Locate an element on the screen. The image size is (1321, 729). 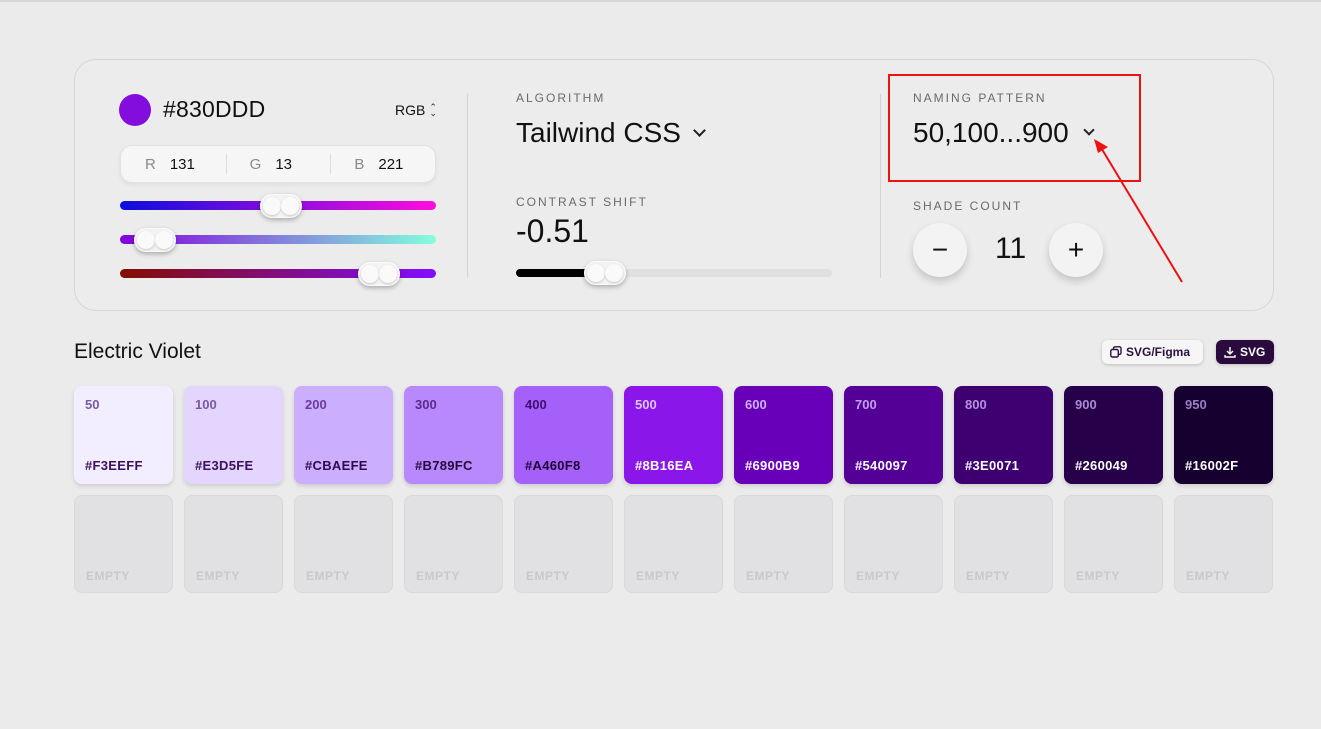
shade-tile-200: 200 #CBAEFE is located at coordinates (343, 435).